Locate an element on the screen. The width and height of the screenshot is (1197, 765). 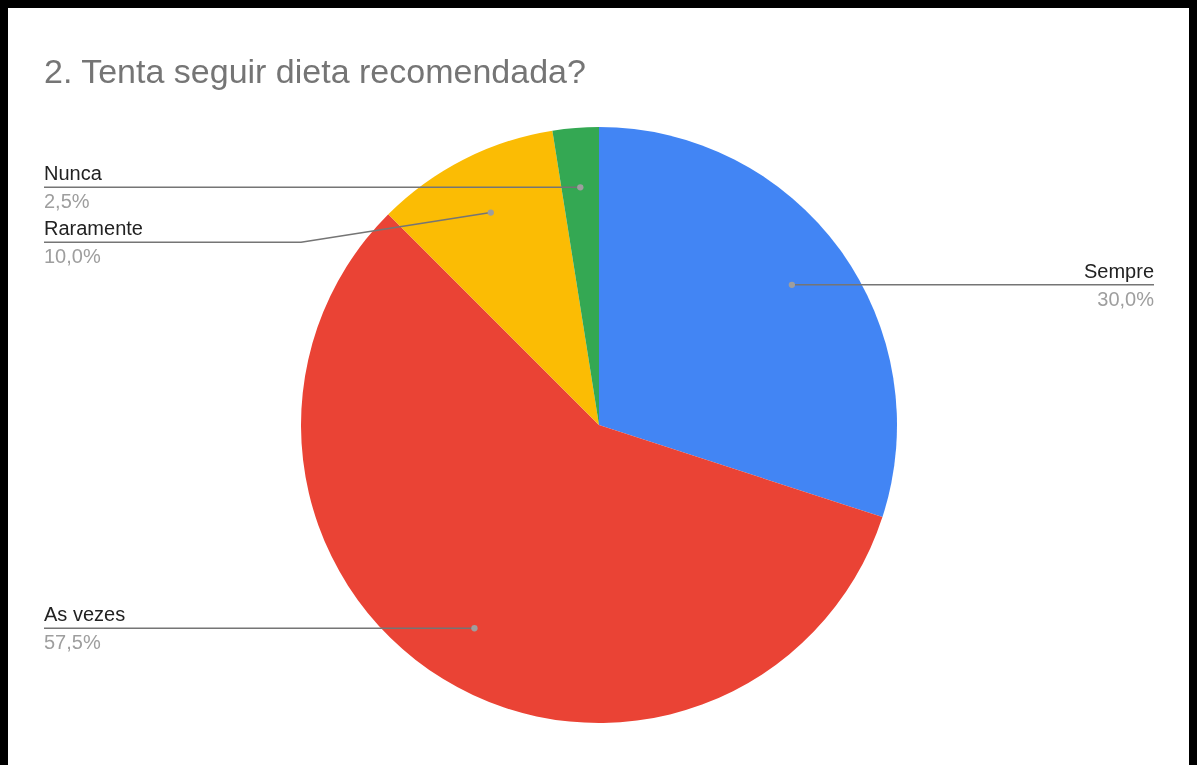
data-label: 10,0% is located at coordinates (72, 256).